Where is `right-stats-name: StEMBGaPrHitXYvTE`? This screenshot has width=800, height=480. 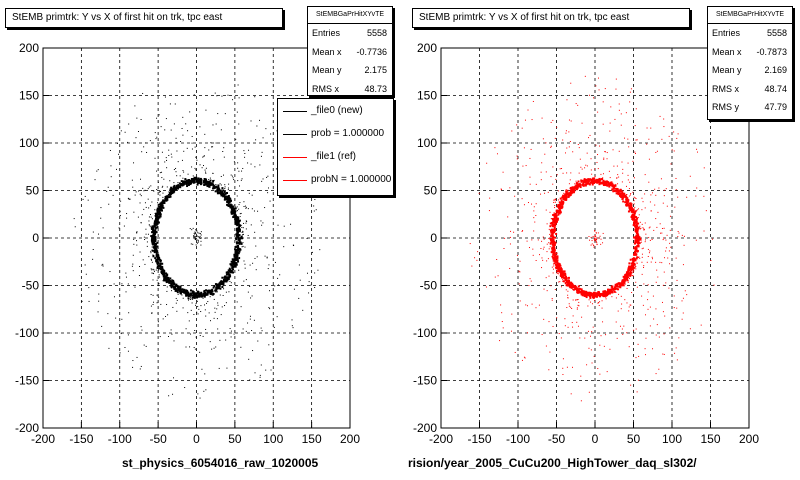
right-stats-name: StEMBGaPrHitXYvTE is located at coordinates (750, 15).